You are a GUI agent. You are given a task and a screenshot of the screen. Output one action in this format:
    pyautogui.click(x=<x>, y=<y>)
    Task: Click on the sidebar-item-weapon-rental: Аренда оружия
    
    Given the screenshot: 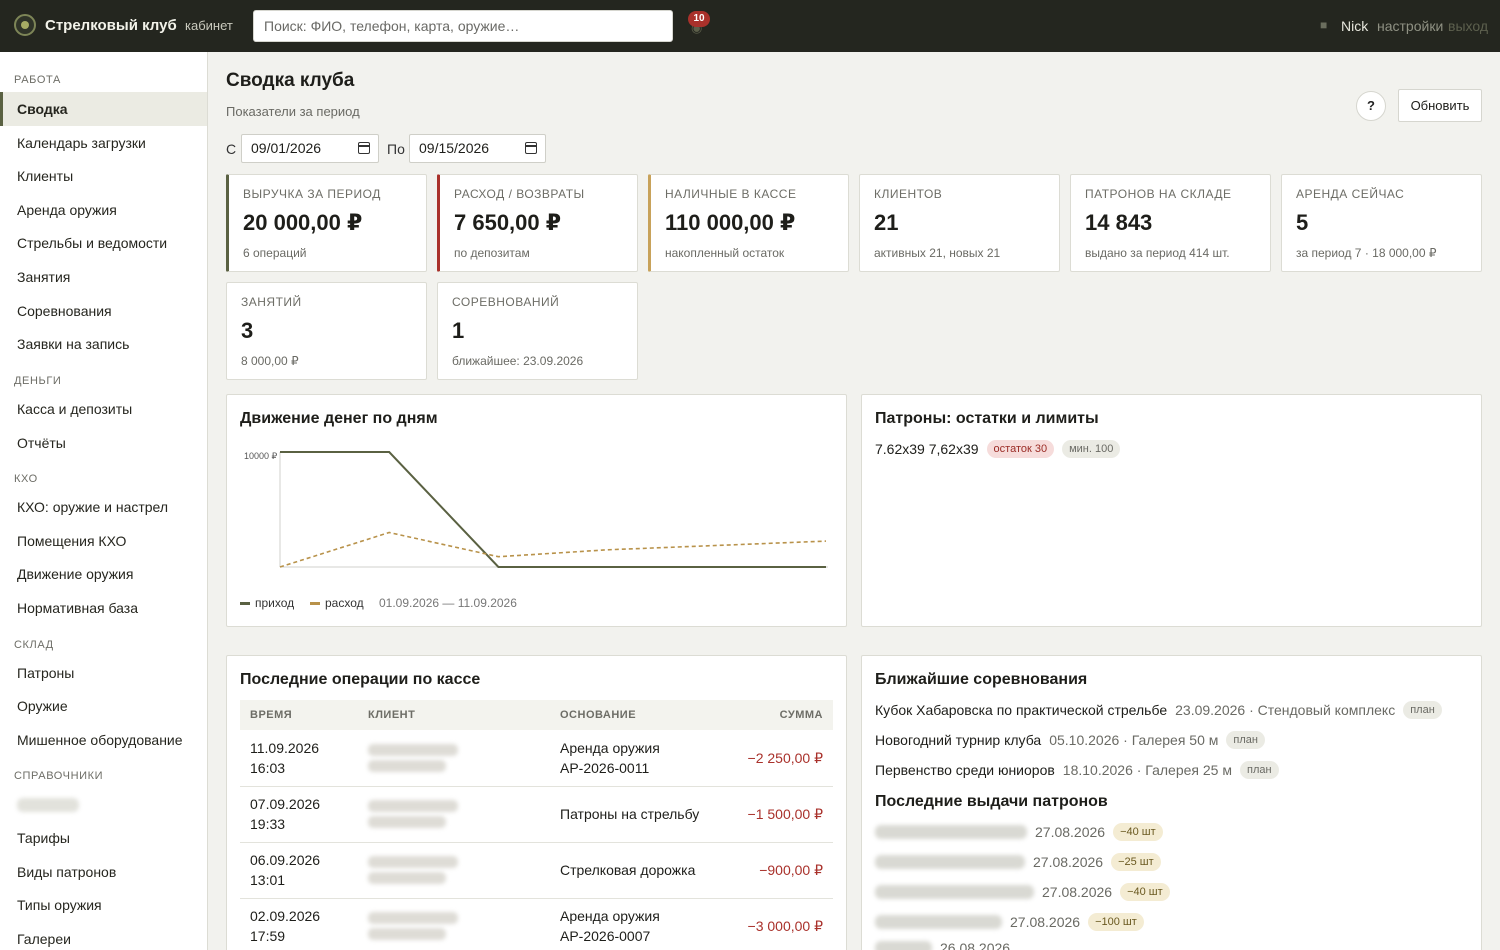 What is the action you would take?
    pyautogui.click(x=67, y=210)
    